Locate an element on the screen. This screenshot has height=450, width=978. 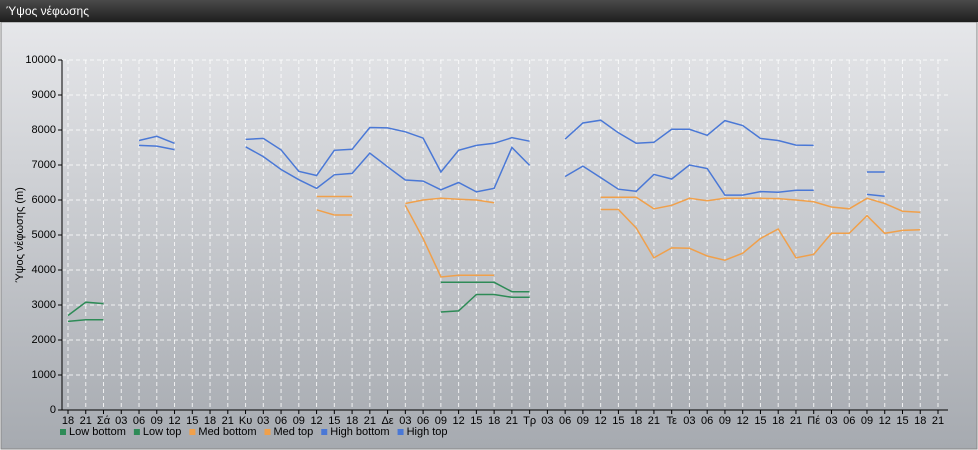
y-tick-label: 6000 is located at coordinates (44, 200).